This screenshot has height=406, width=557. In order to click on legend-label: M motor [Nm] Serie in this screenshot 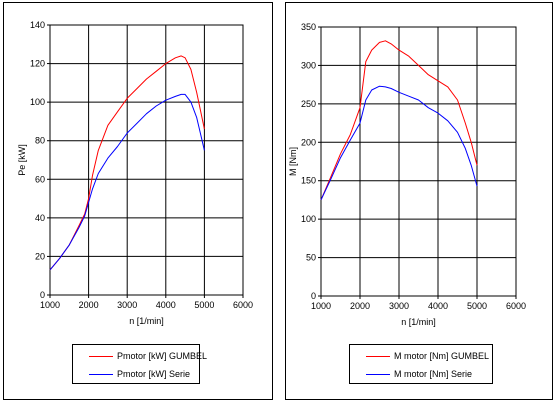, I will do `click(433, 374)`.